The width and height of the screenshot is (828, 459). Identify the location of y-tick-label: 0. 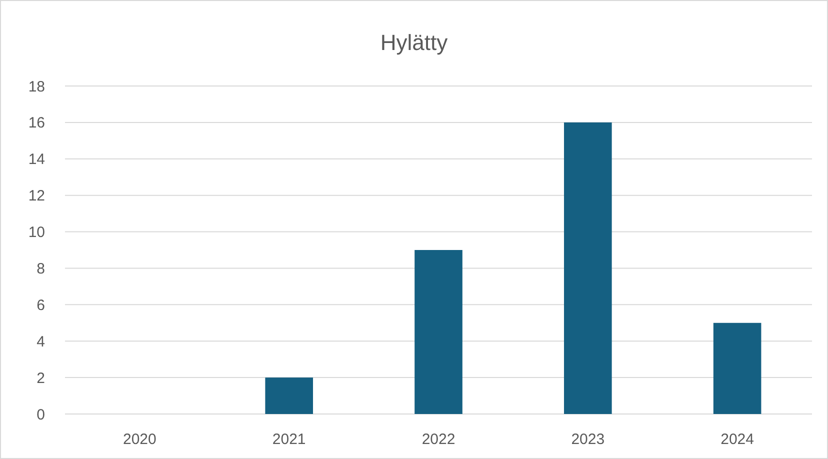
(40, 415).